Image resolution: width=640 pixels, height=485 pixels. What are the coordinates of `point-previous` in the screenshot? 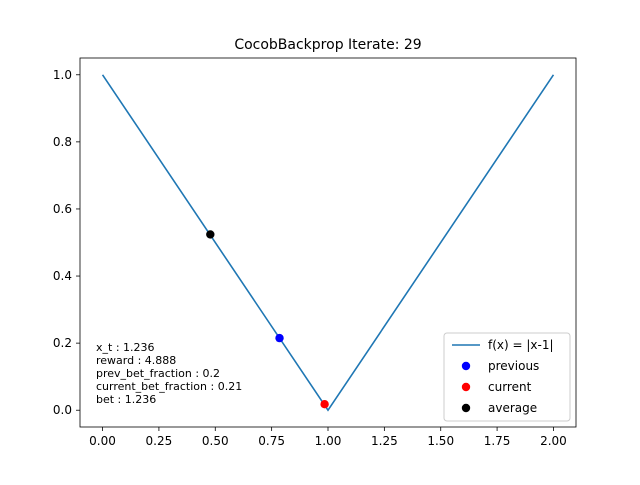 It's located at (279, 338).